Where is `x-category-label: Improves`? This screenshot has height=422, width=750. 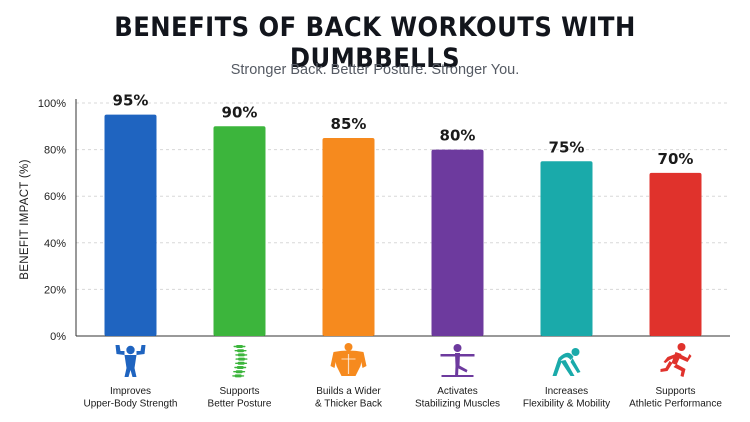
x-category-label: Improves is located at coordinates (130, 391).